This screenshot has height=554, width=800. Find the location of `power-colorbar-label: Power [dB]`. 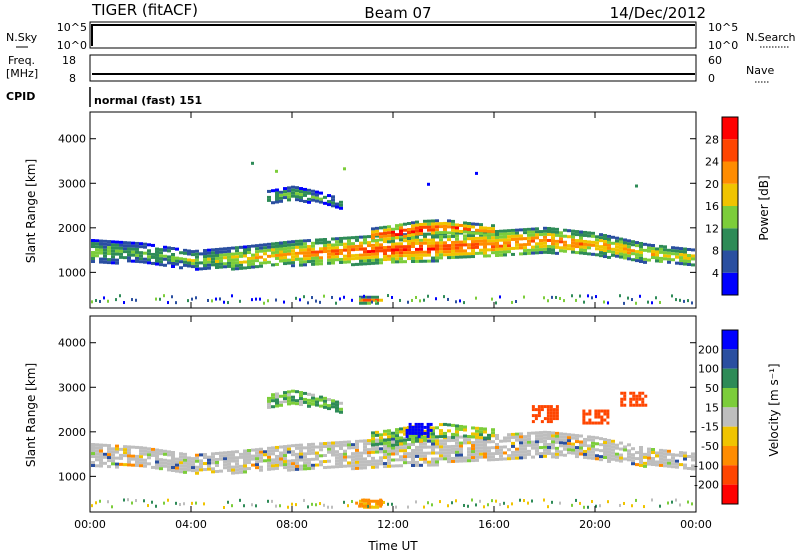

power-colorbar-label: Power [dB] is located at coordinates (764, 207).